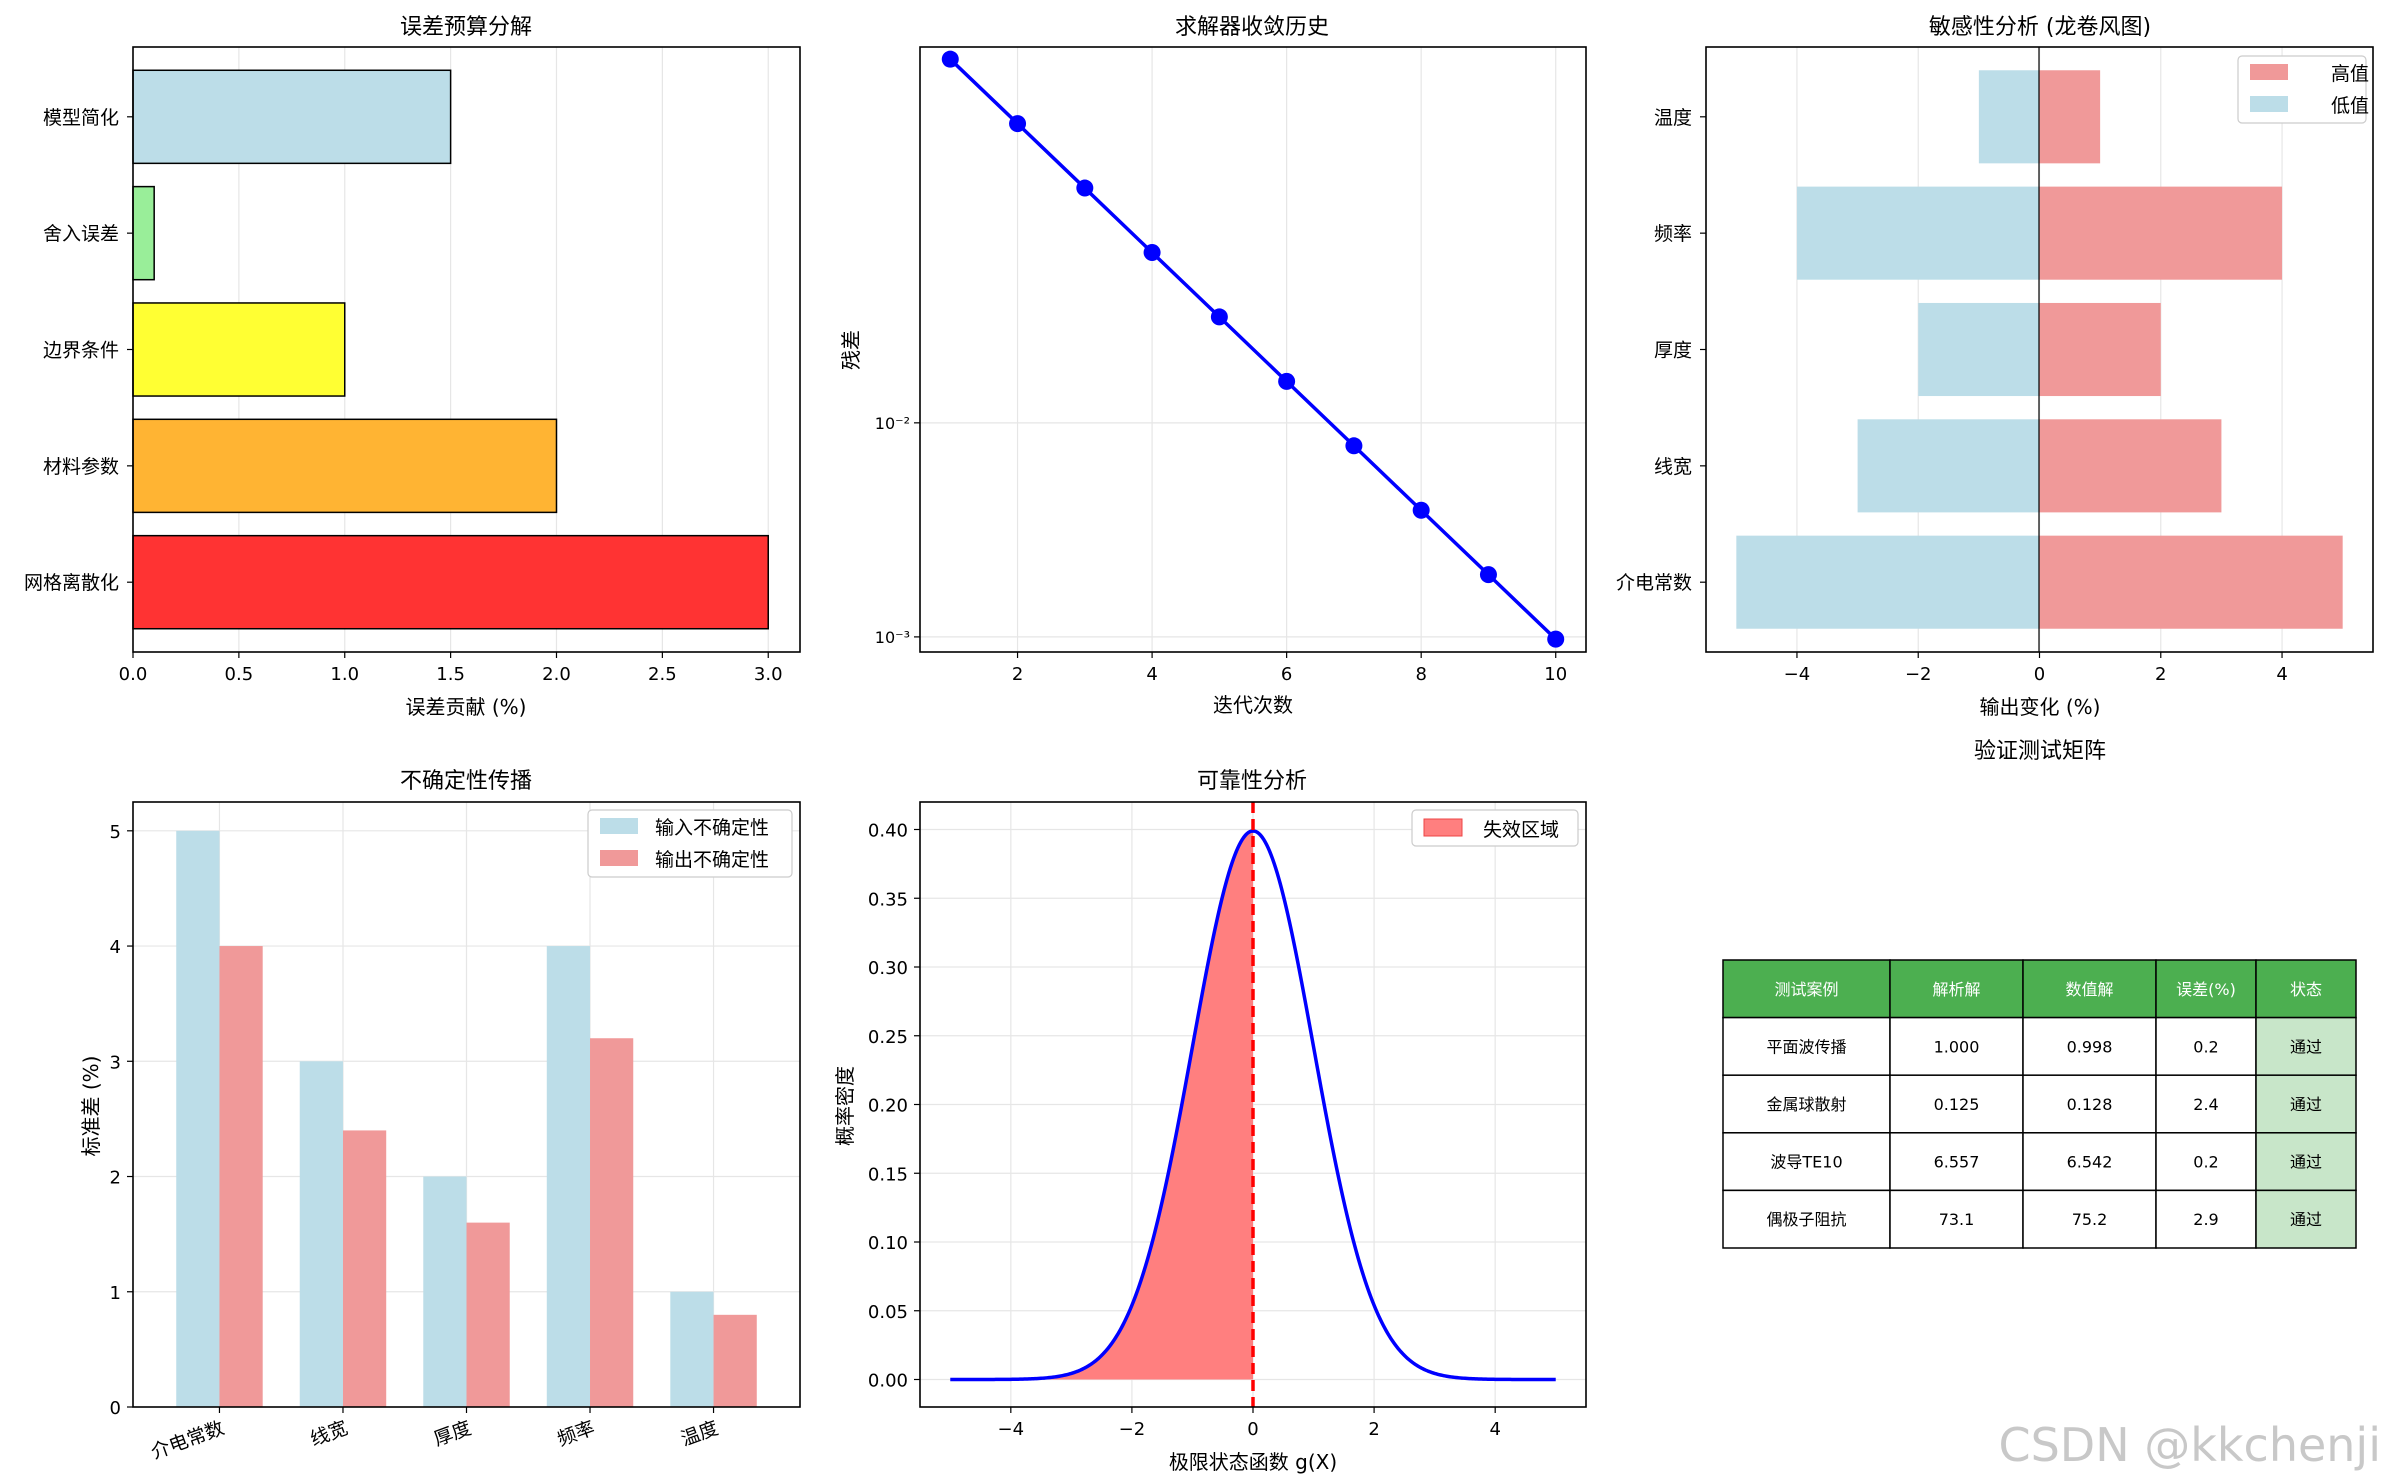 This screenshot has height=1484, width=2385. Describe the element at coordinates (115, 1293) in the screenshot. I see `y-tick-label: 1` at that location.